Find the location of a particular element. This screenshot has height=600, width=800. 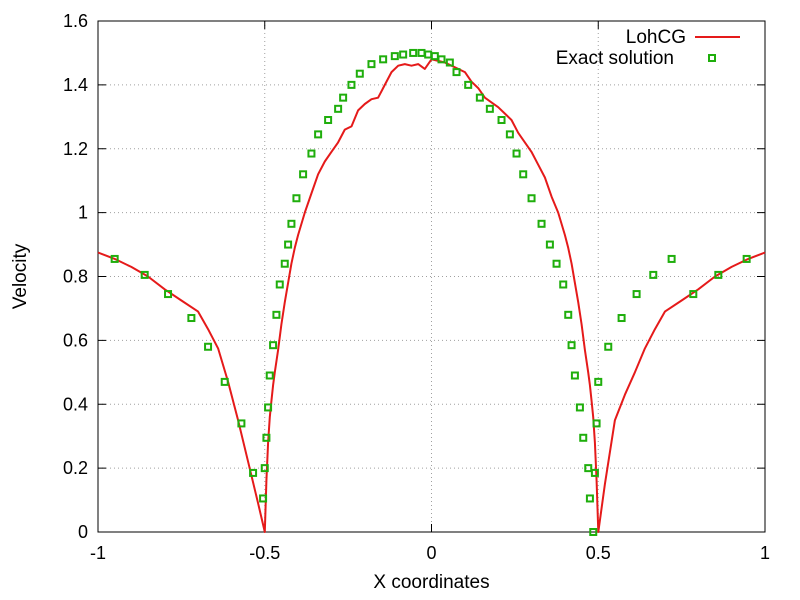

x-tick-label: -1 is located at coordinates (98, 553).